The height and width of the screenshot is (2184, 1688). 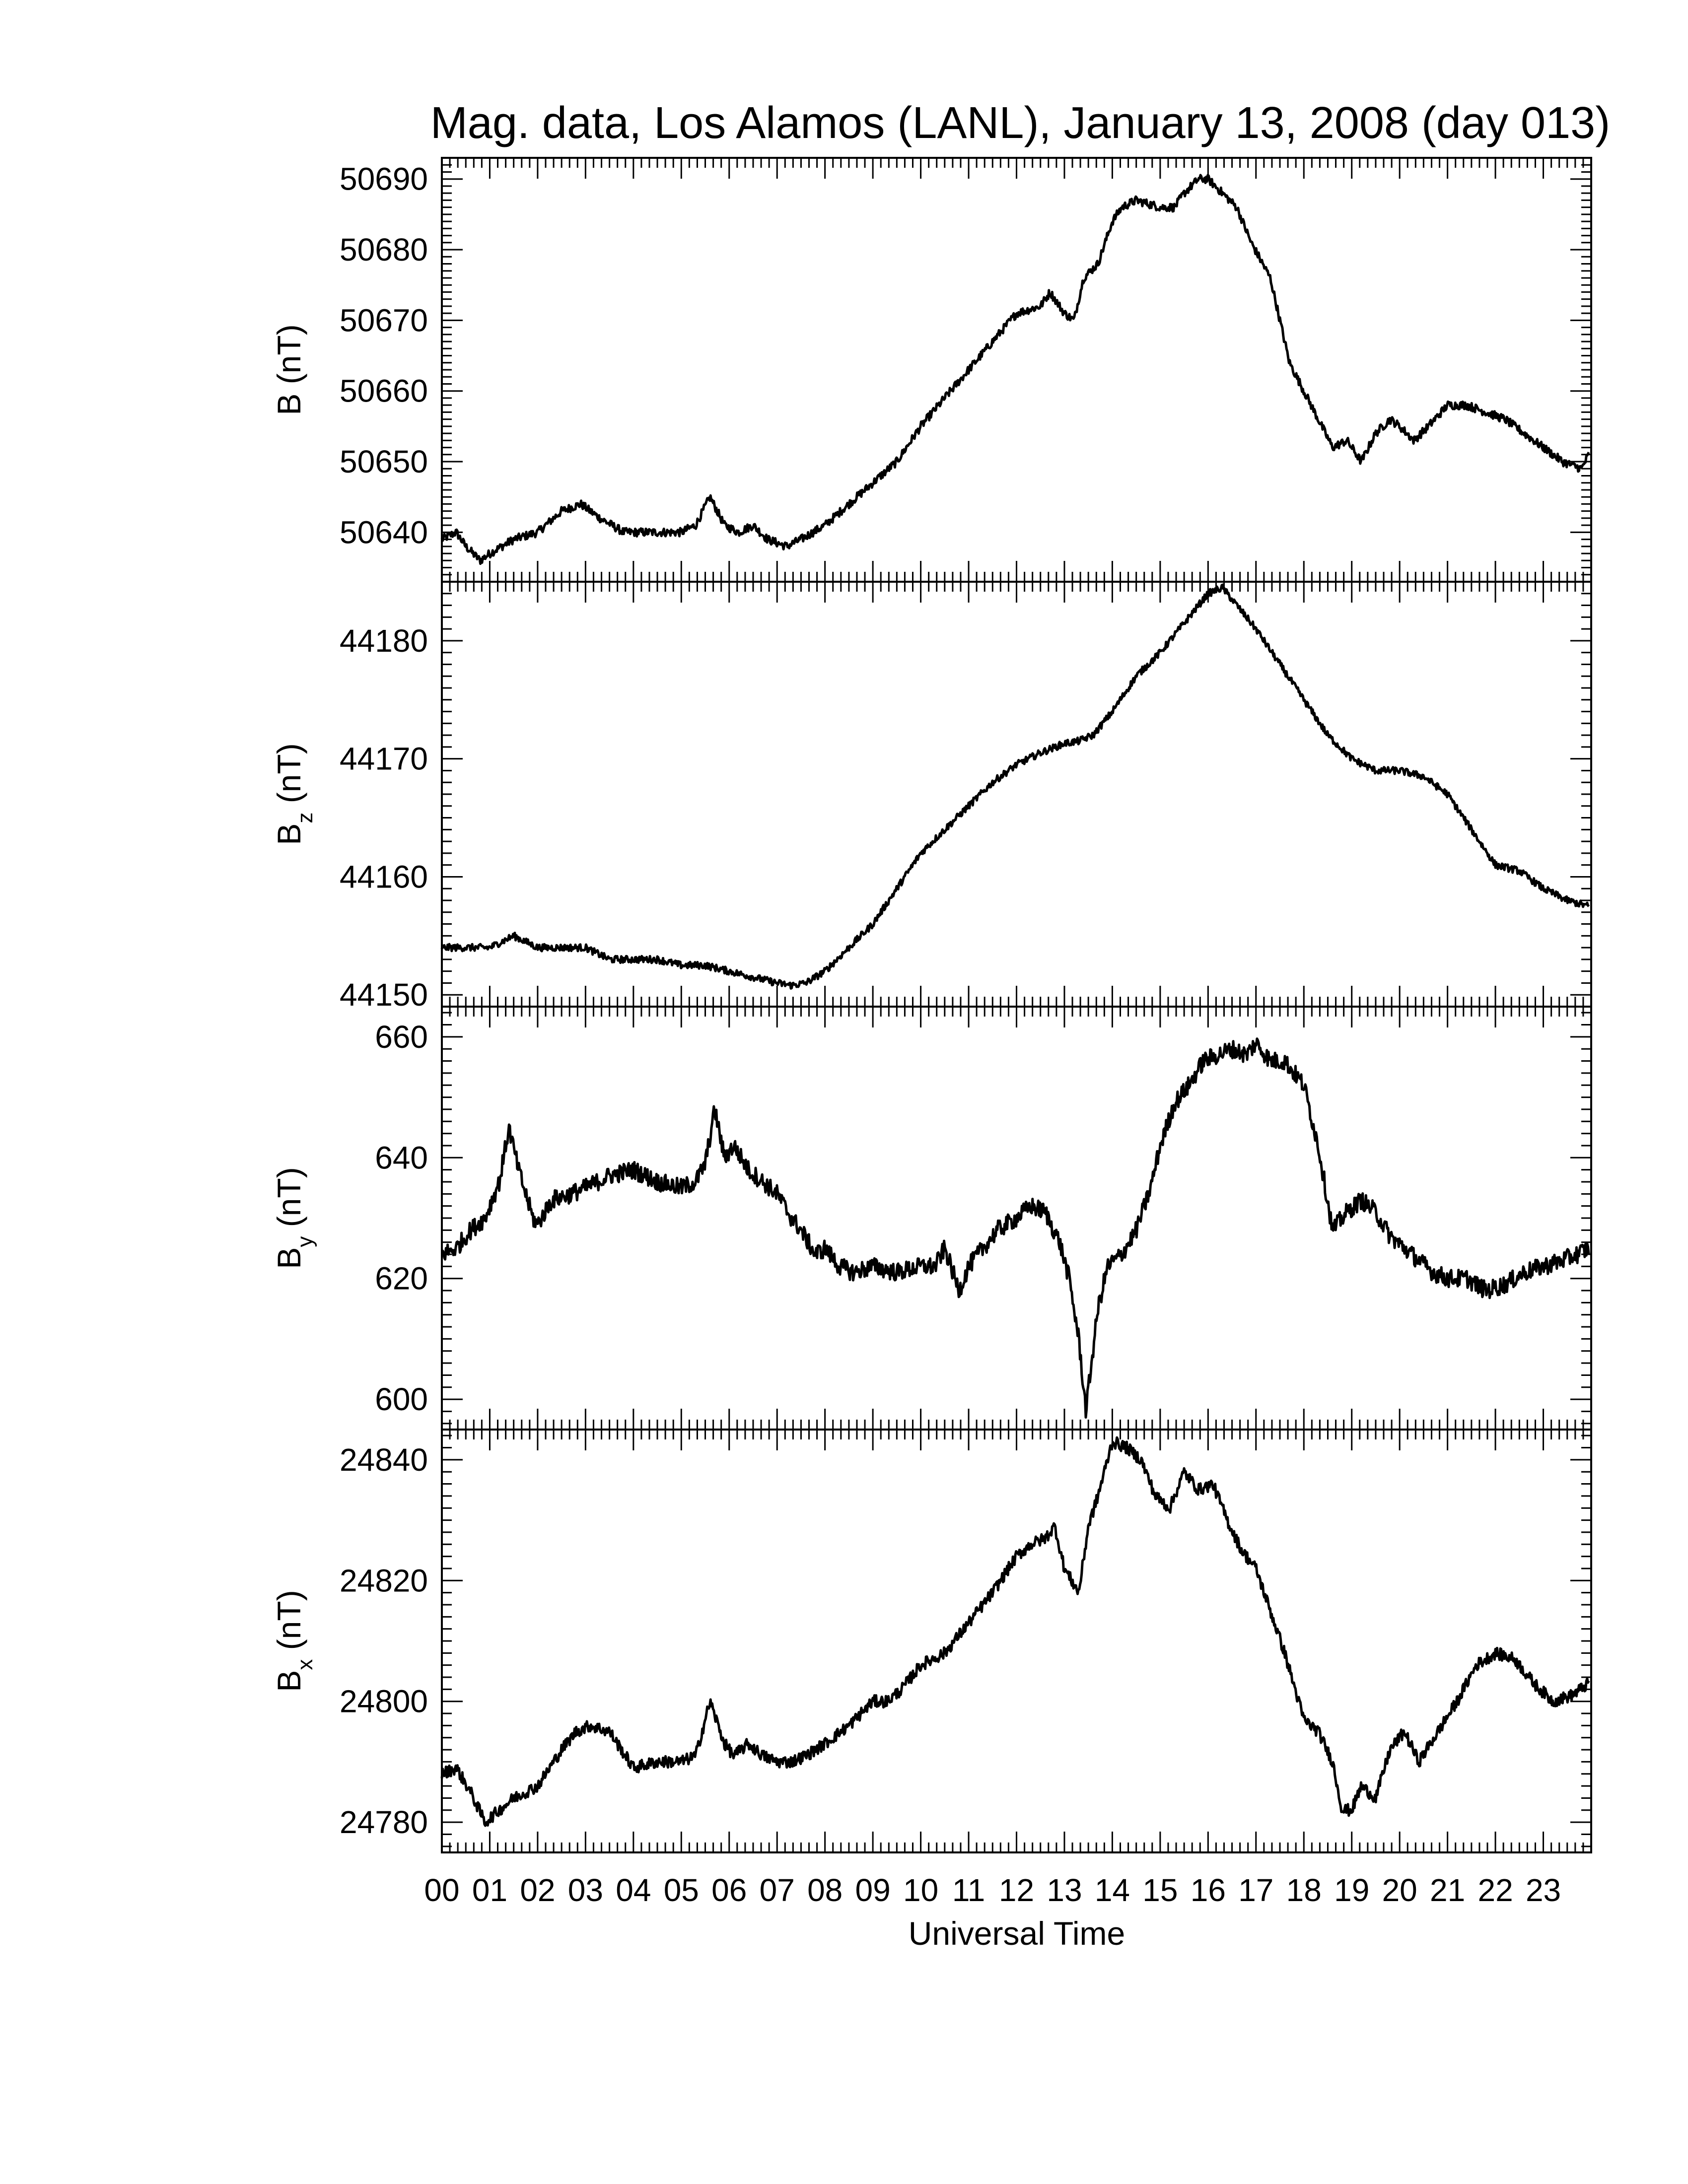 I want to click on x-tick-label: 14, so click(x=1112, y=1890).